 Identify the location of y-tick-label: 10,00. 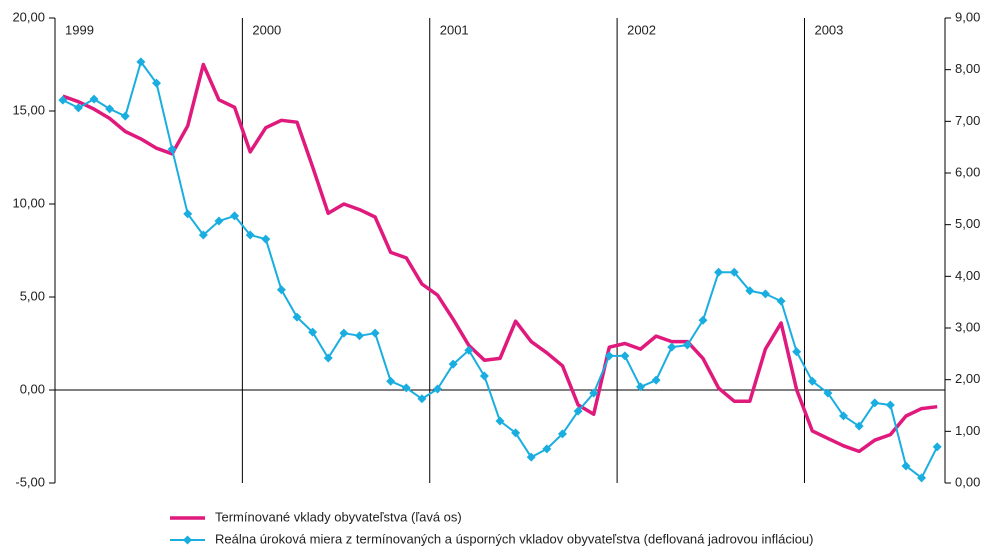
(28, 202).